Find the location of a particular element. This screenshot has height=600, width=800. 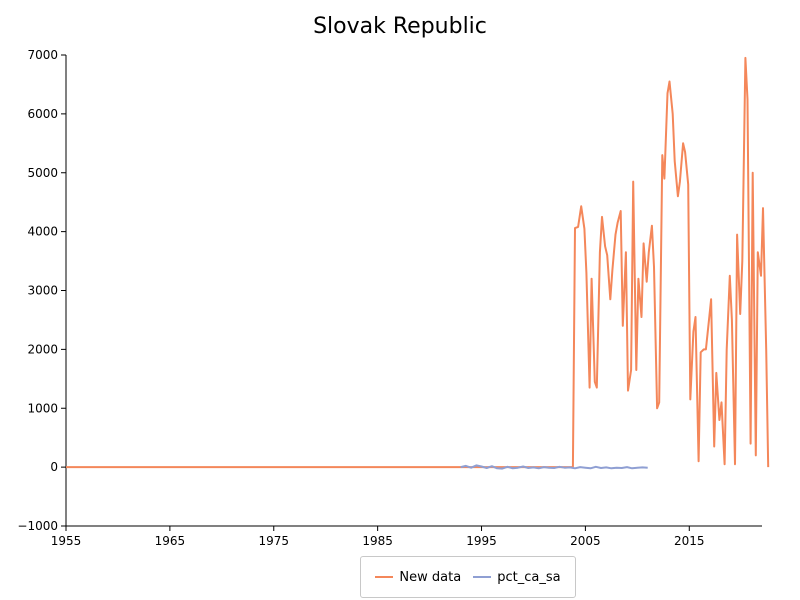

x-tick-label: 1975 is located at coordinates (273, 541).